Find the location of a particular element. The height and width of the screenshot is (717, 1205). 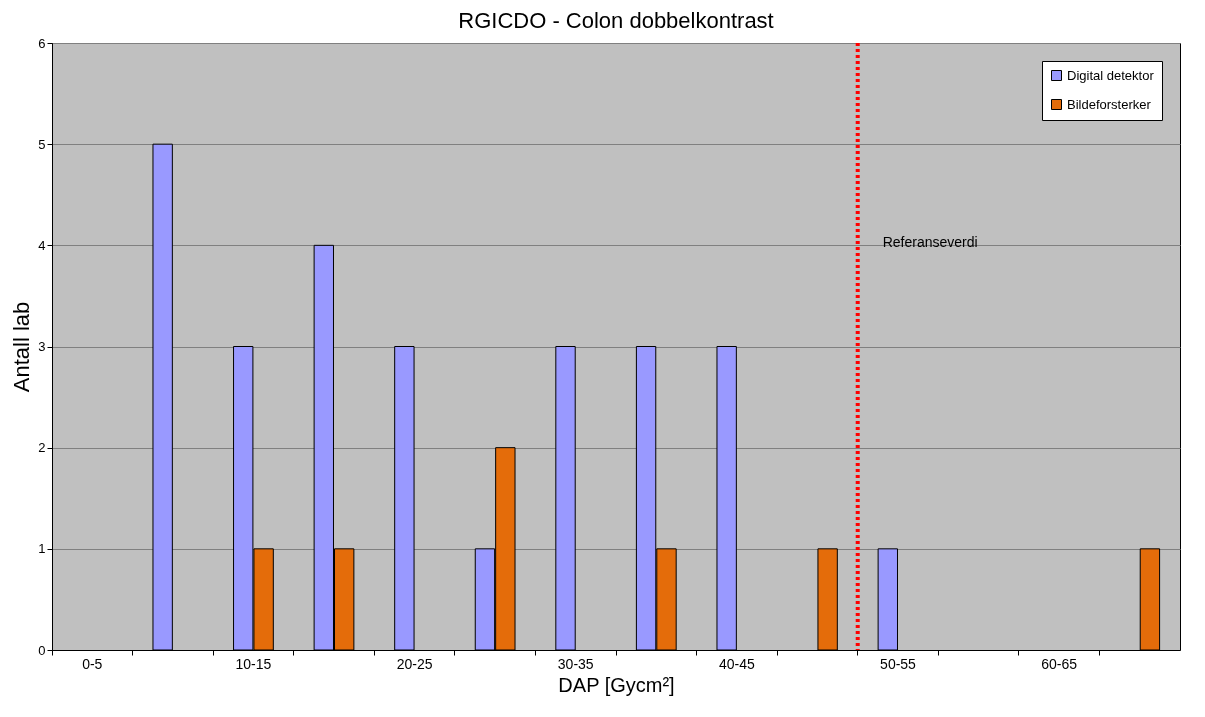

ref-line-label: Referanseverdi is located at coordinates (930, 242).